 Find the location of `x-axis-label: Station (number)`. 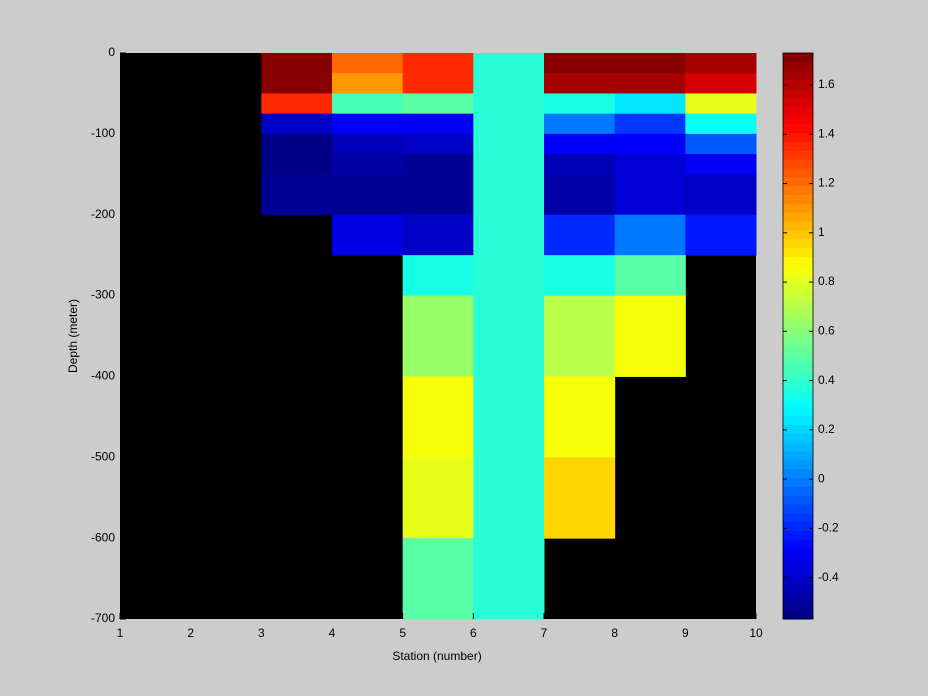

x-axis-label: Station (number) is located at coordinates (436, 656).